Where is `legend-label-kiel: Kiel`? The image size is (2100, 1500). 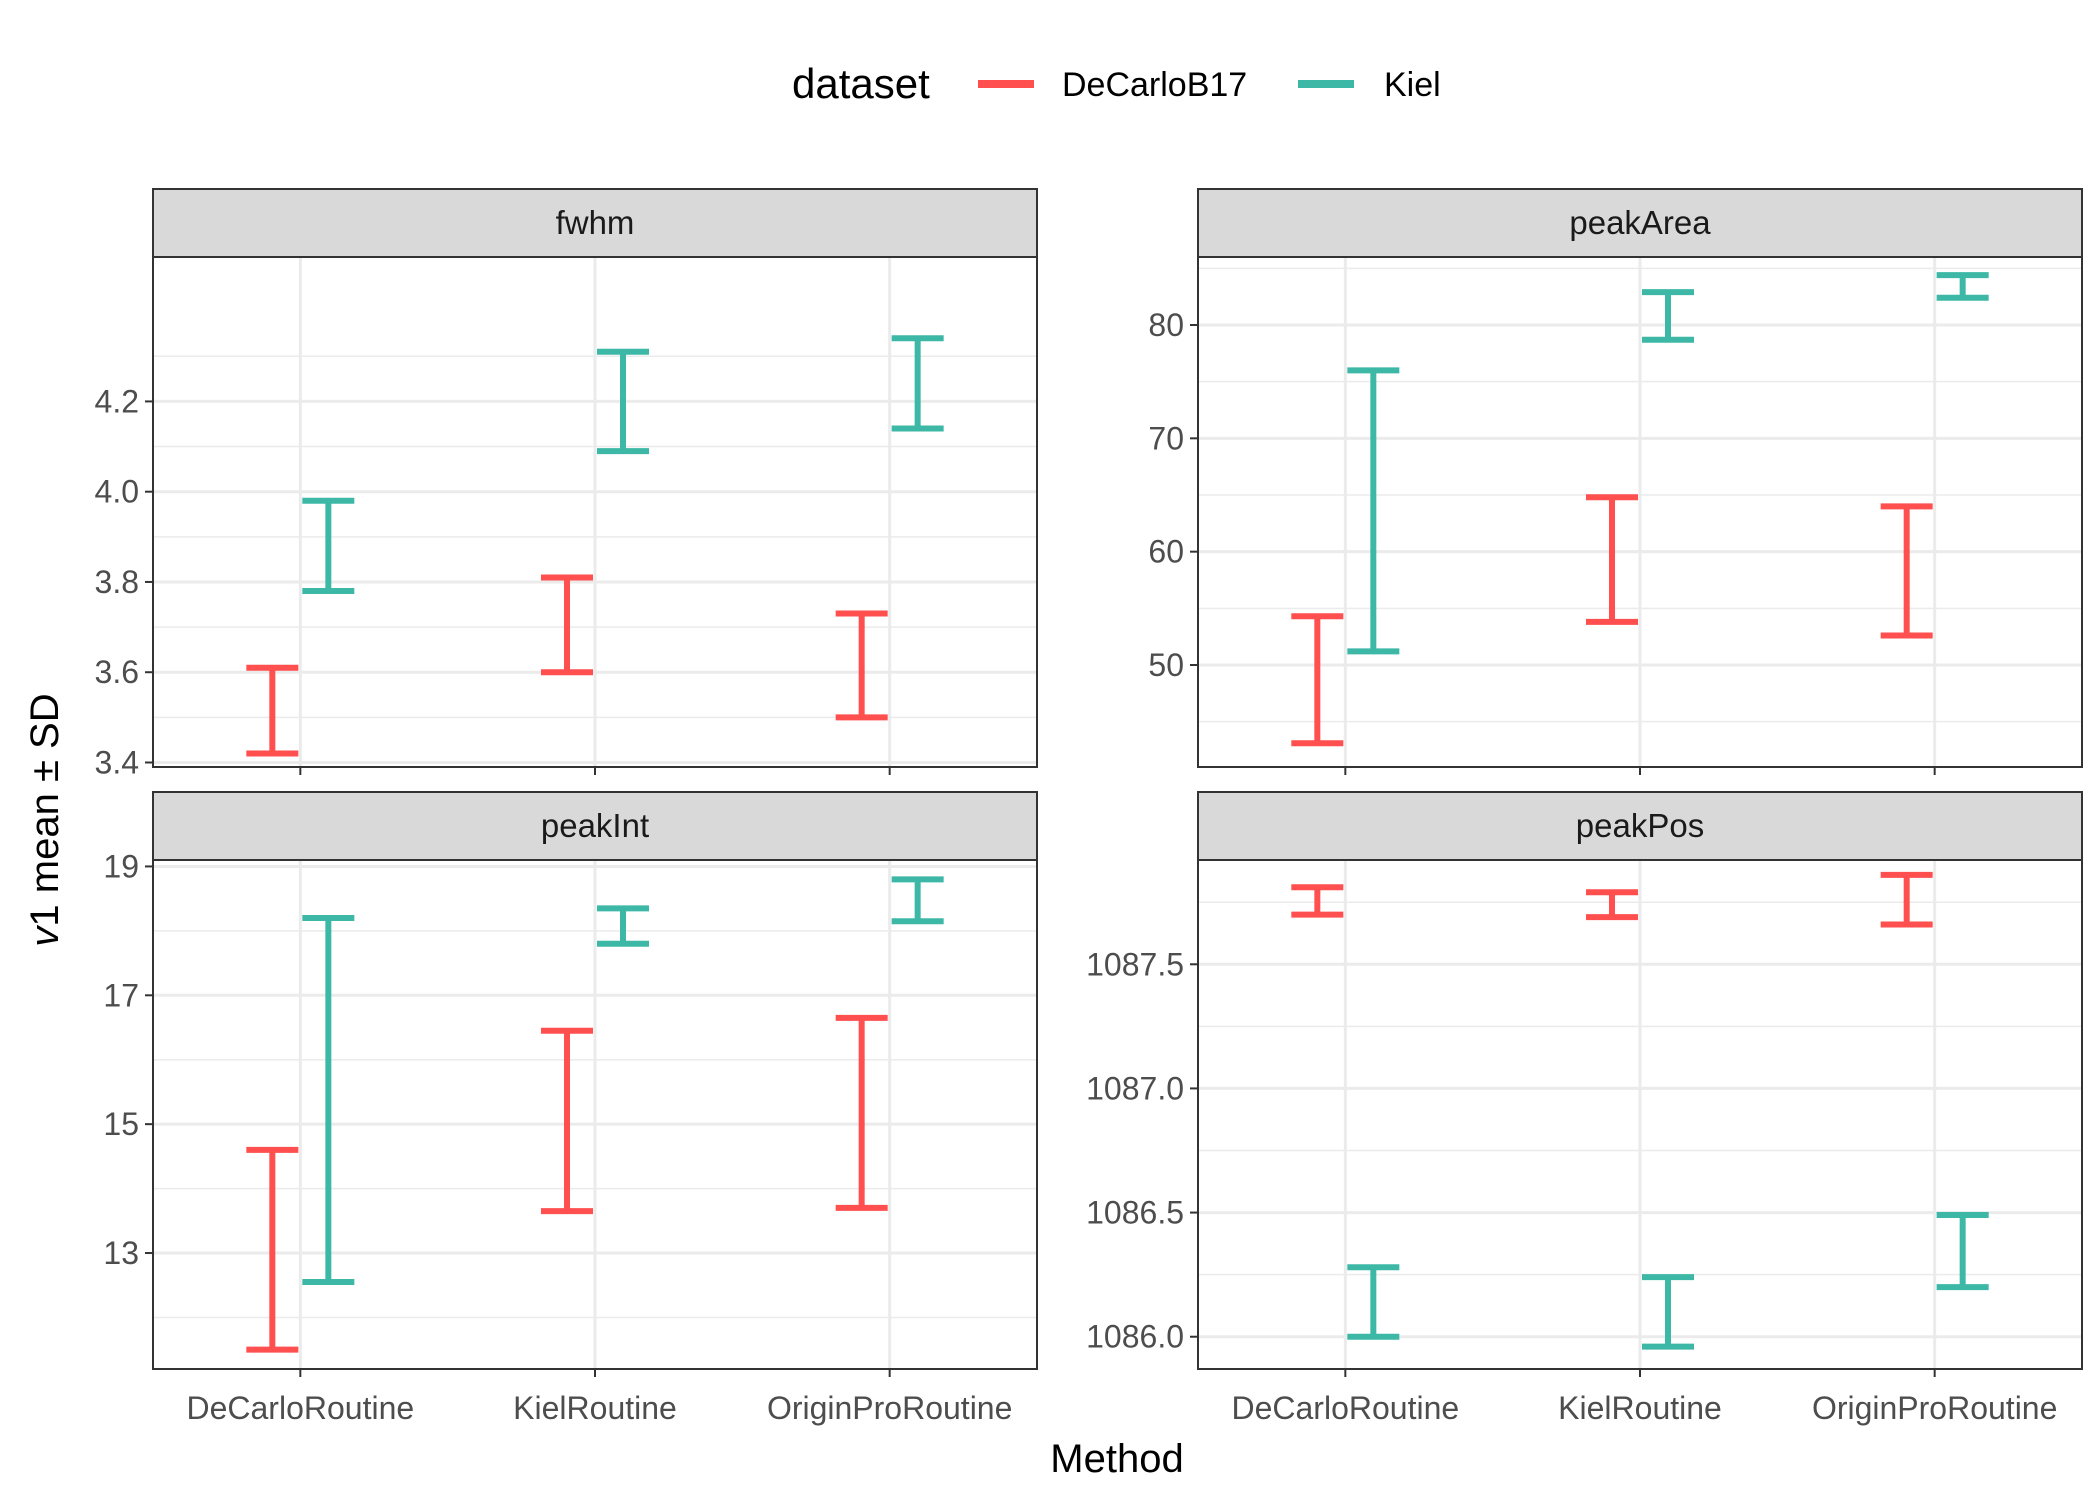
legend-label-kiel: Kiel is located at coordinates (1412, 85).